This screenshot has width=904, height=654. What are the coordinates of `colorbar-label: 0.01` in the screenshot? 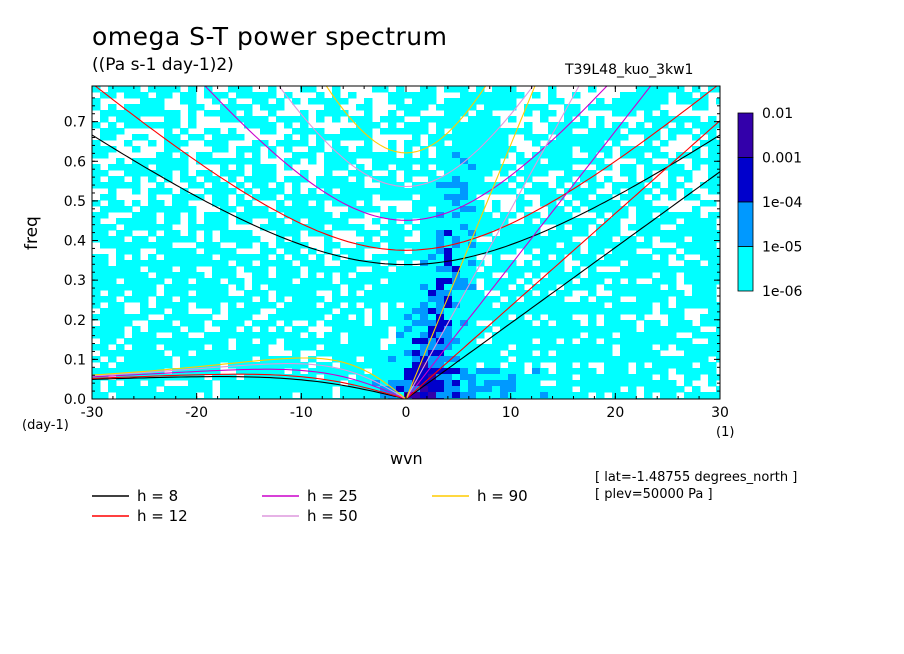 It's located at (777, 114).